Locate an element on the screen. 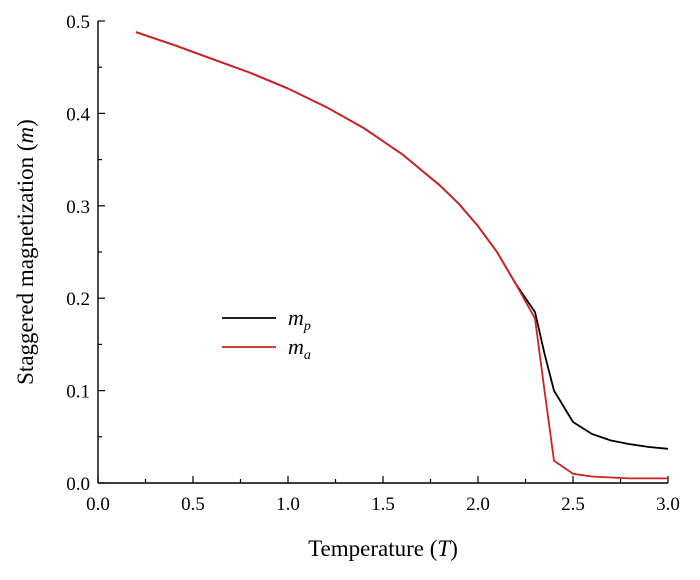 The height and width of the screenshot is (580, 700). x-axis-title: Temperature (T) is located at coordinates (383, 548).